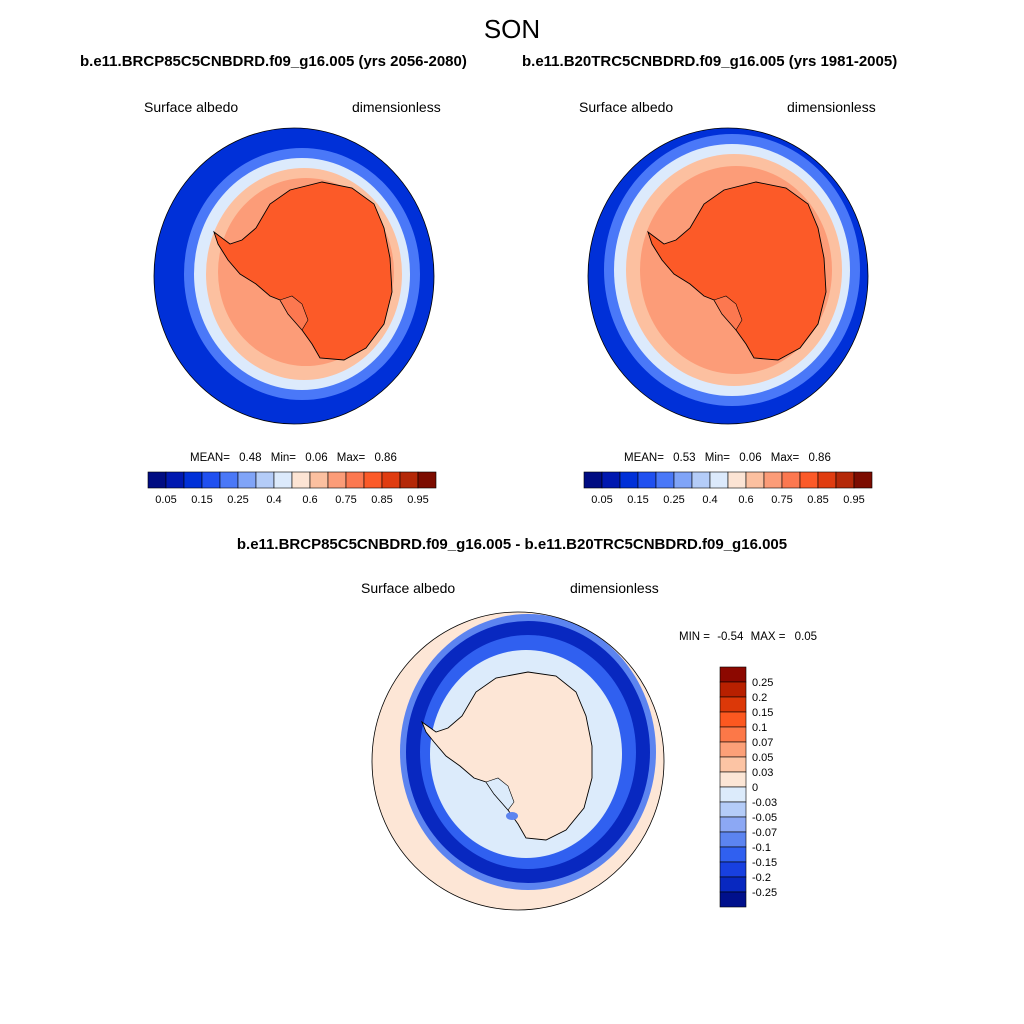 Image resolution: width=1024 pixels, height=1024 pixels. I want to click on panel1-mean-label: MEAN=, so click(210, 458).